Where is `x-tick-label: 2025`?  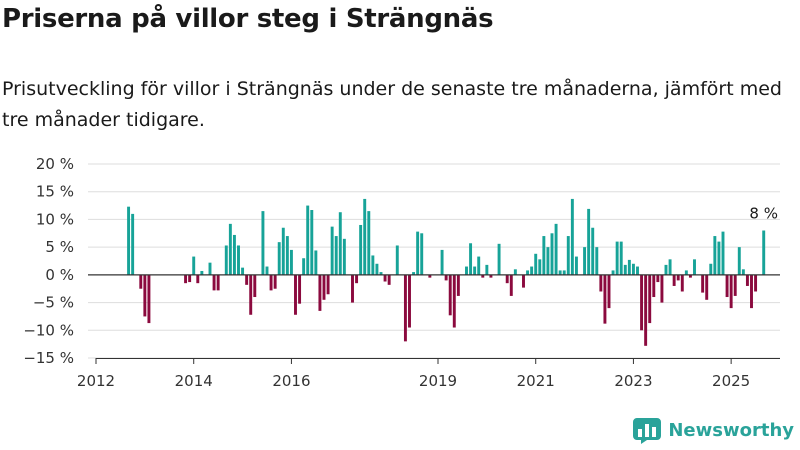
x-tick-label: 2025 is located at coordinates (731, 381).